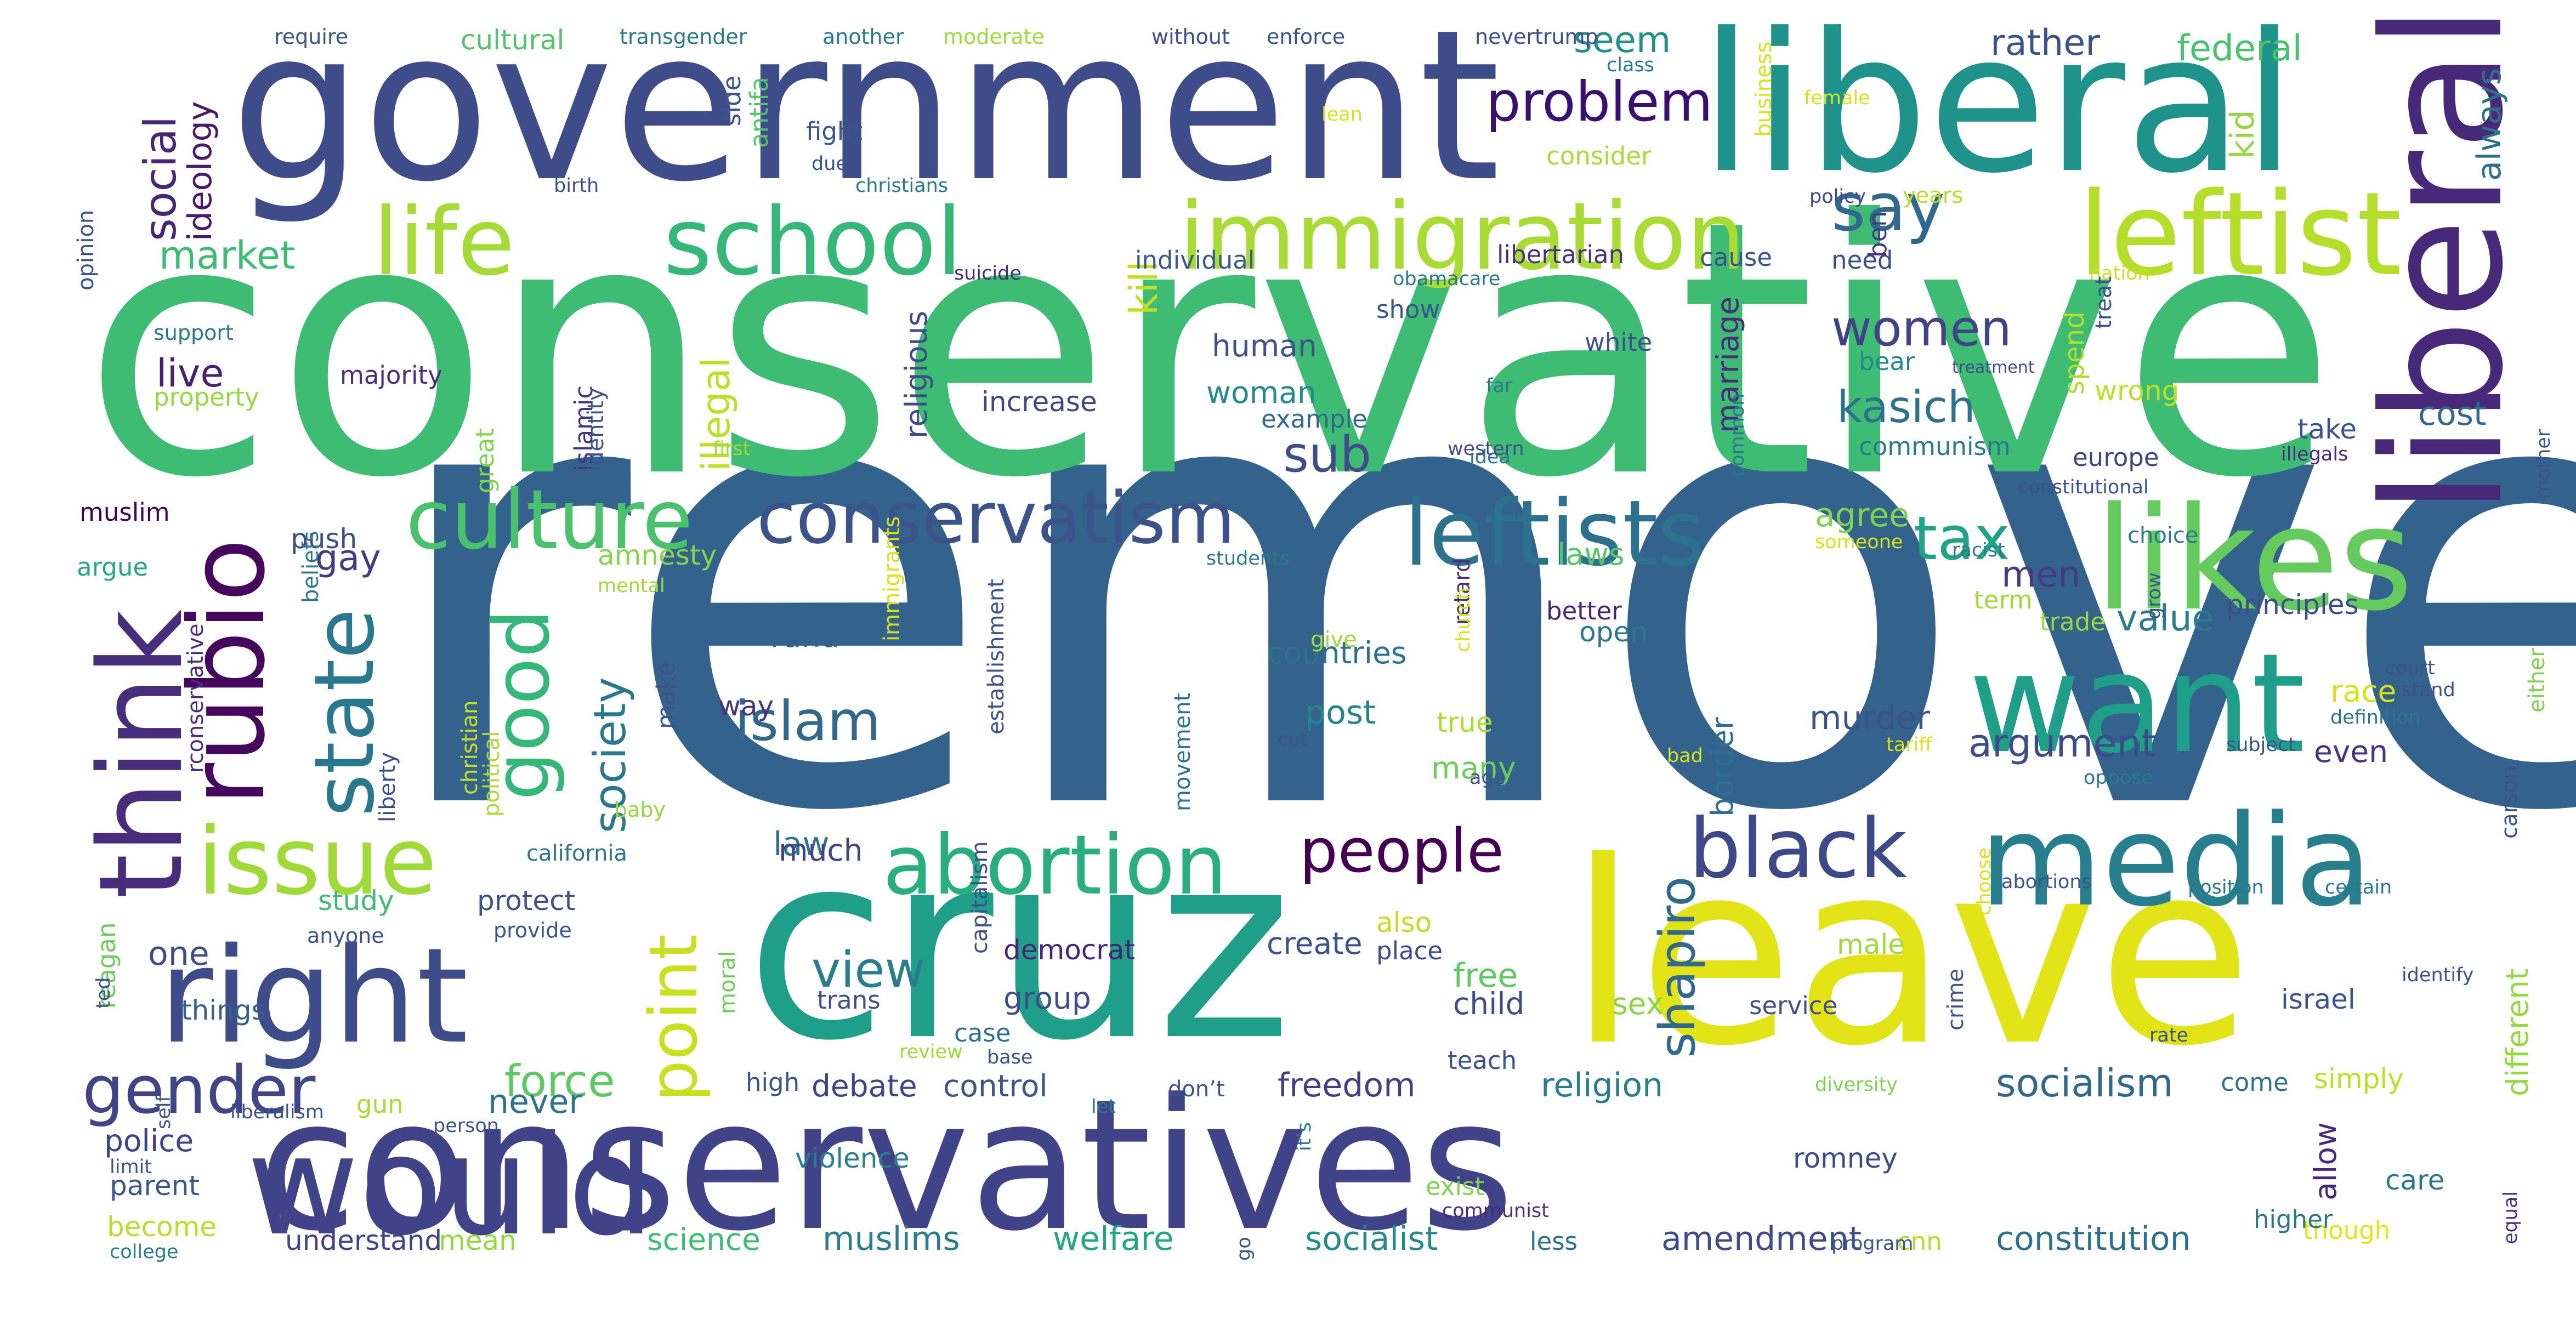 The height and width of the screenshot is (1320, 2576). Describe the element at coordinates (227, 255) in the screenshot. I see `word-market: market` at that location.